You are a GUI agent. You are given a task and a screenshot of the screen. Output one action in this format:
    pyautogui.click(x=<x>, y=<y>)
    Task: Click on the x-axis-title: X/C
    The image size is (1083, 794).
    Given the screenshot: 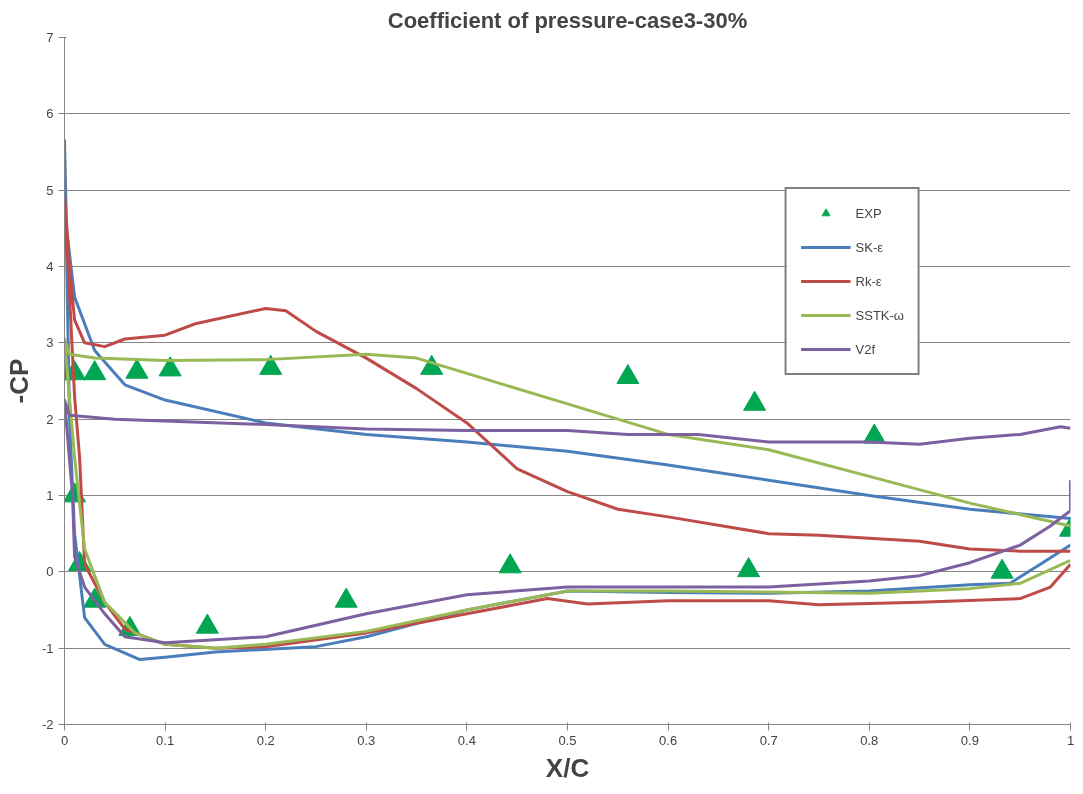 What is the action you would take?
    pyautogui.click(x=567, y=767)
    